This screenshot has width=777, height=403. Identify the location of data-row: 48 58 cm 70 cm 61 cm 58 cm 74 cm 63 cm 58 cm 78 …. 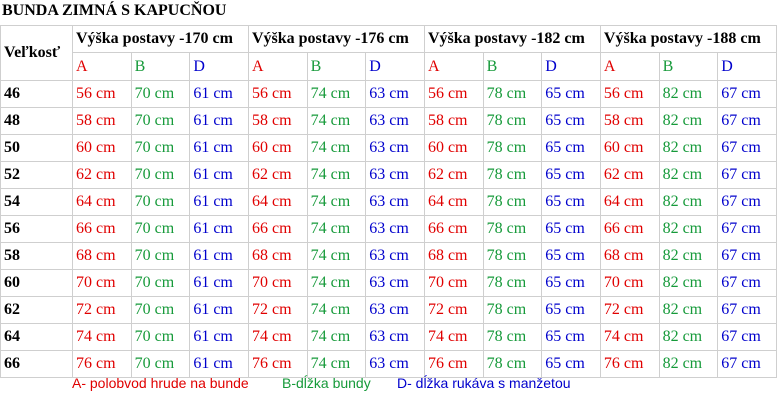
(388, 121).